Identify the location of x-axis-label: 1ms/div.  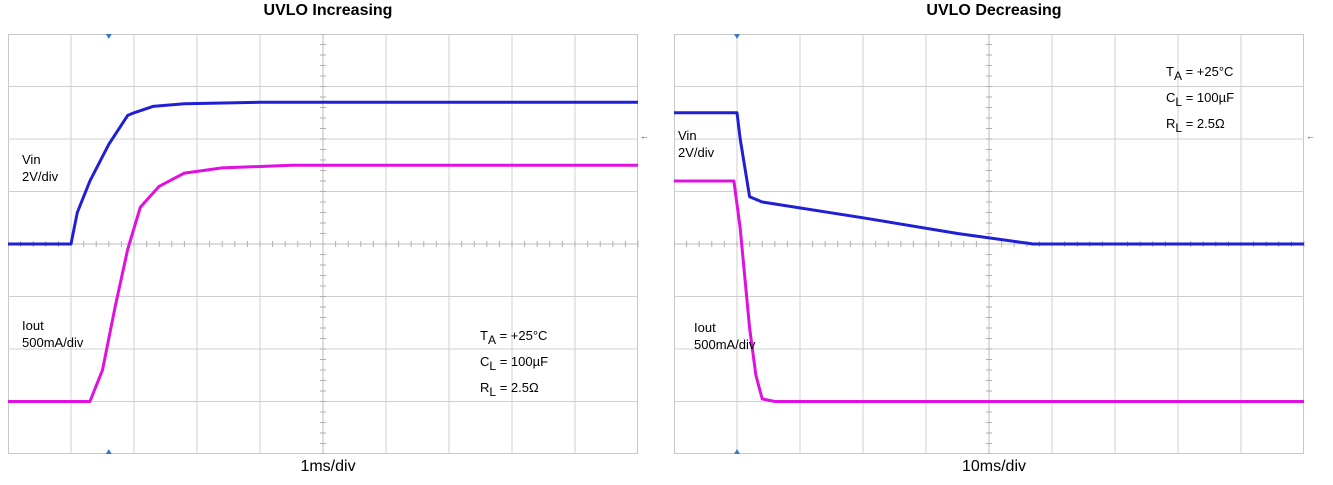
(328, 466).